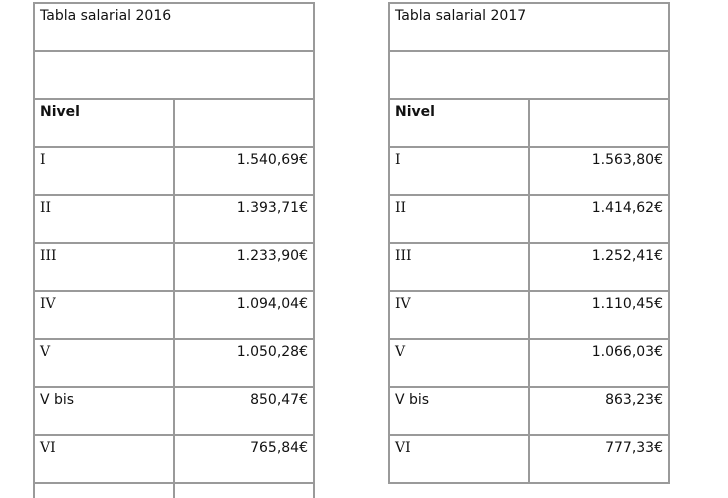 Image resolution: width=728 pixels, height=498 pixels. I want to click on salary-cell: 1.066,03€, so click(599, 363).